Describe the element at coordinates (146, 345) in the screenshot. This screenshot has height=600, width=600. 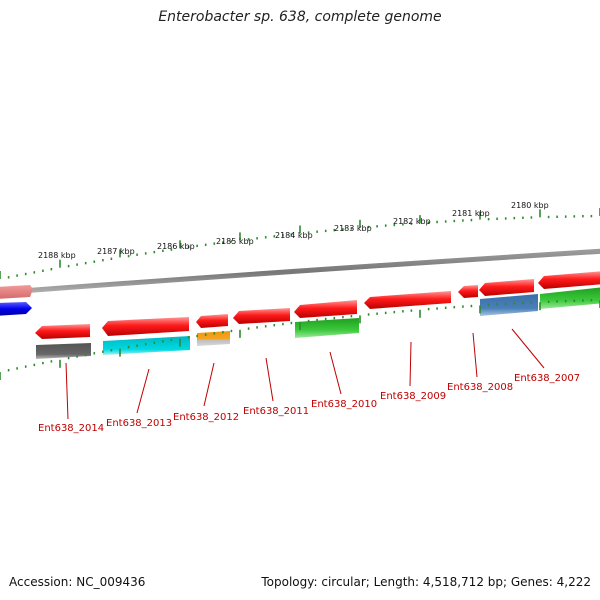
I see `gene-product-ent638-2013` at that location.